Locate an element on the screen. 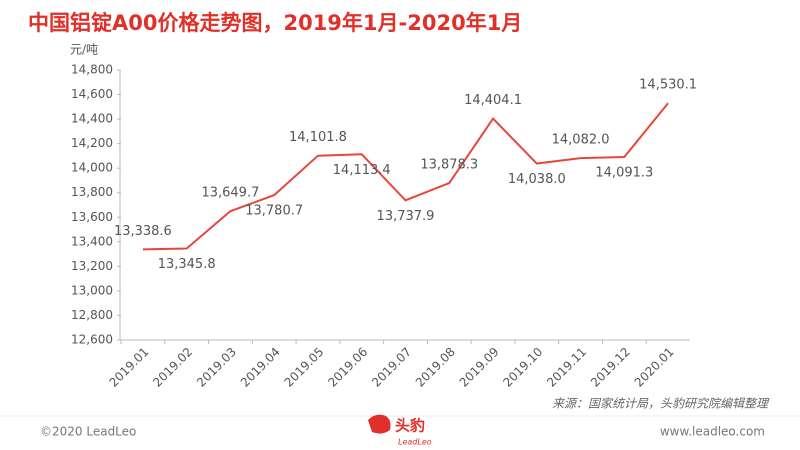  y-tick-label: 13,600 is located at coordinates (92, 217).